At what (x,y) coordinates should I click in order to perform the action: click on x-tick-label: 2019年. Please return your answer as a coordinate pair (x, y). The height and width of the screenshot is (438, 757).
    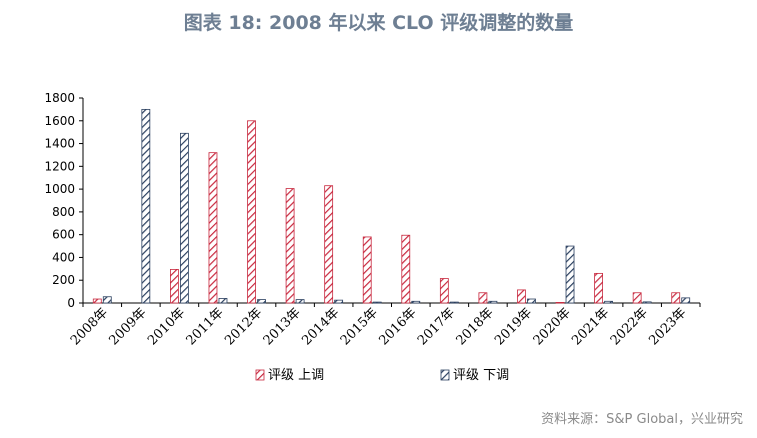
    Looking at the image, I should click on (513, 326).